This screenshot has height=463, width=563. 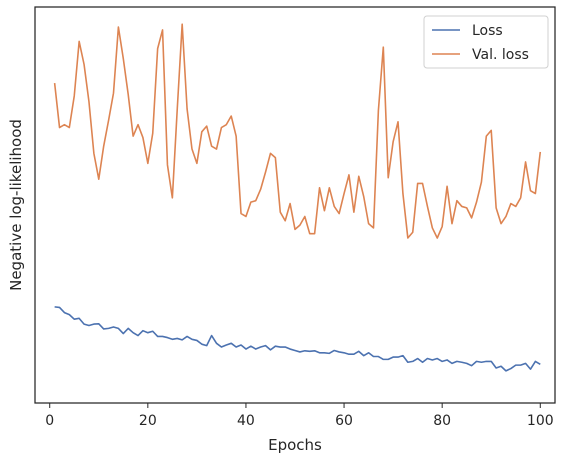 What do you see at coordinates (442, 421) in the screenshot?
I see `x-tick-label: 80` at bounding box center [442, 421].